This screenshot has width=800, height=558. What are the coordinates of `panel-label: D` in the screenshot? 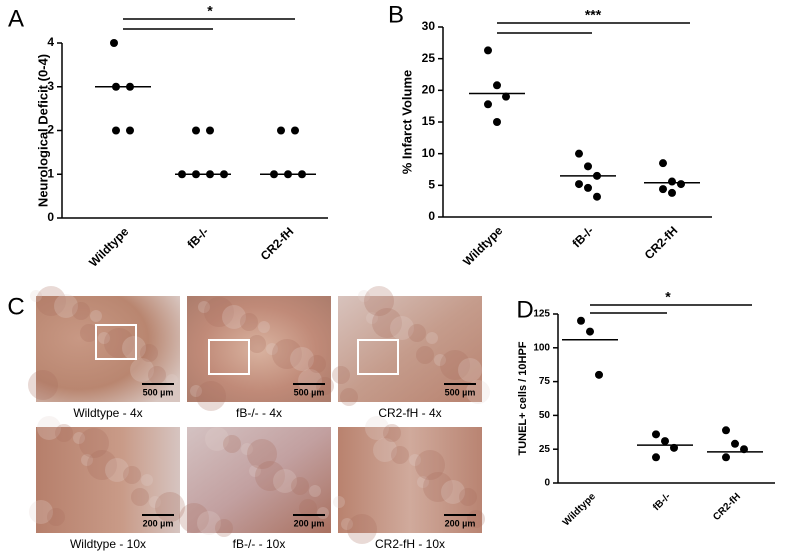 It's located at (524, 309).